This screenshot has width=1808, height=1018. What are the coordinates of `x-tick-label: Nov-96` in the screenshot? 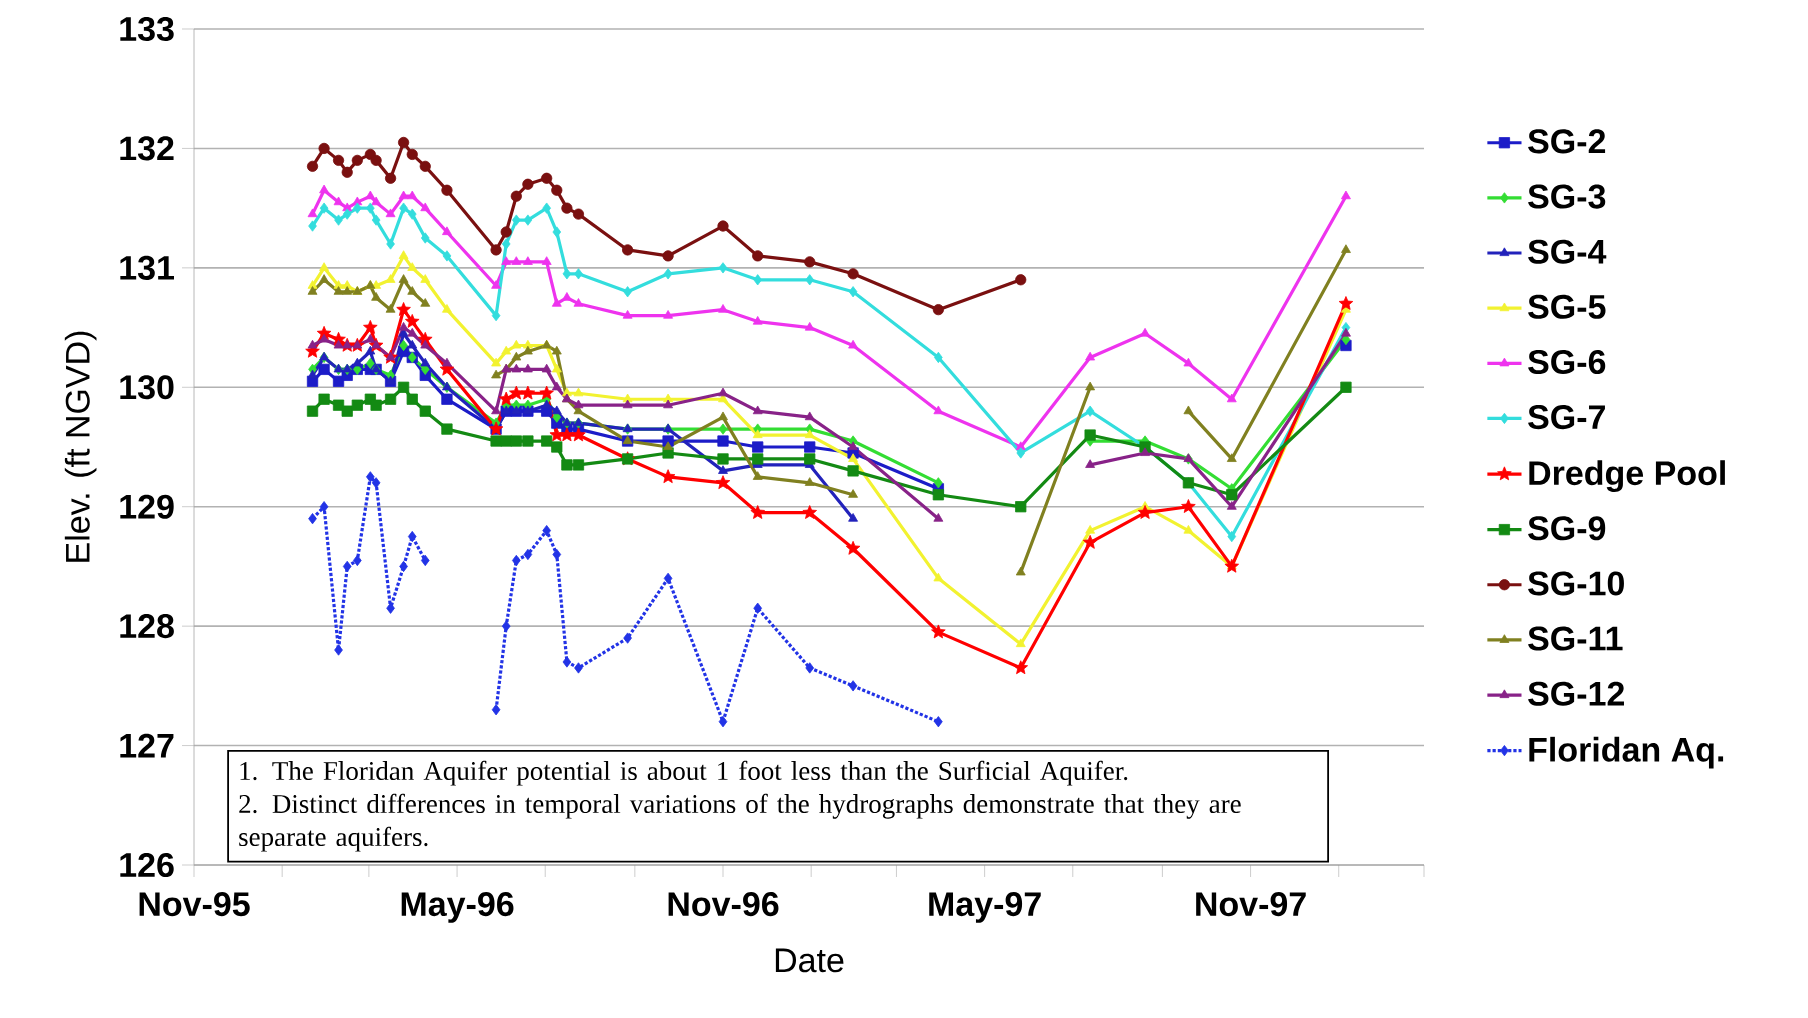 It's located at (723, 904).